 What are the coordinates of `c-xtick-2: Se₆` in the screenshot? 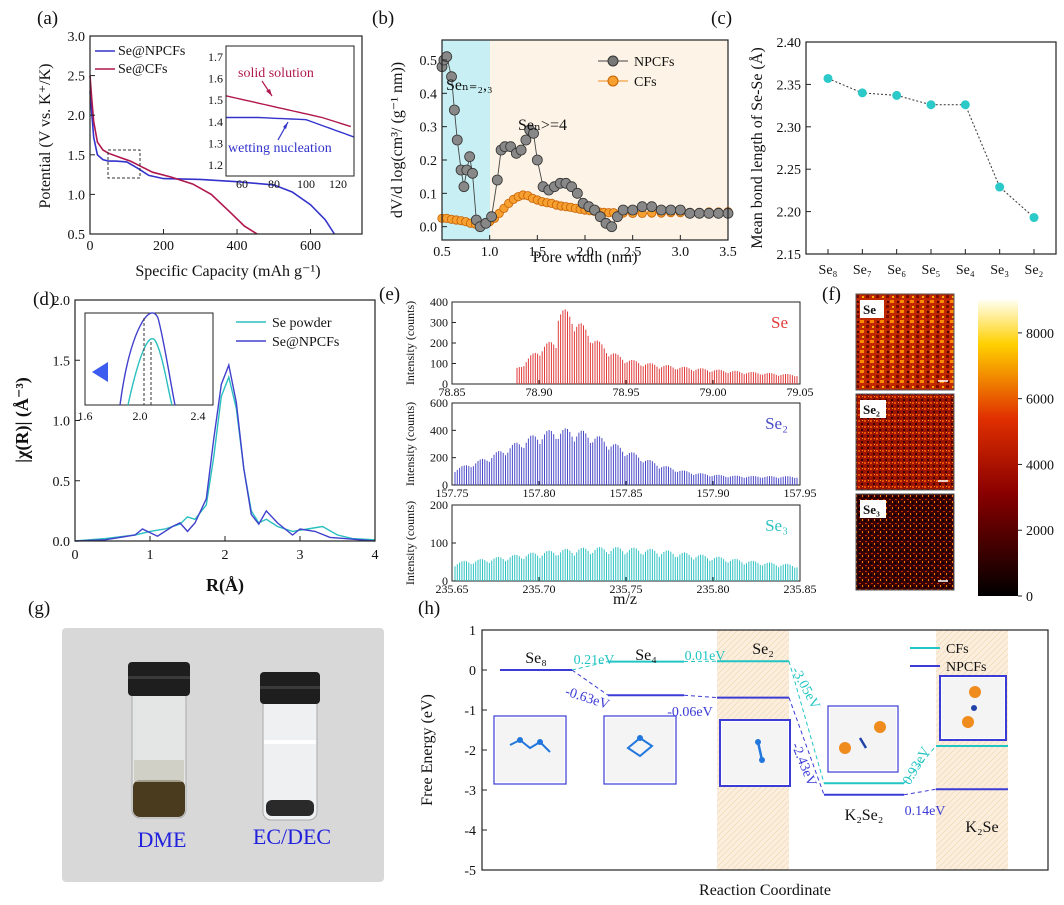 It's located at (896, 270).